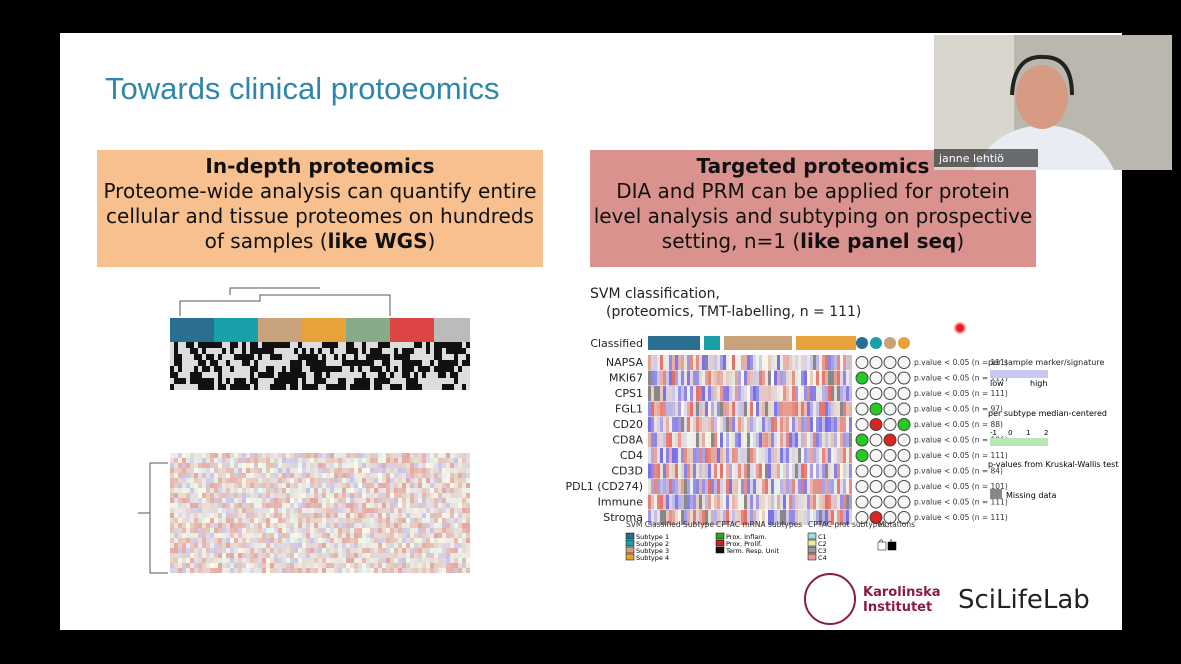 Image resolution: width=1181 pixels, height=664 pixels. Describe the element at coordinates (902, 592) in the screenshot. I see `ki-name: Karolinska` at that location.